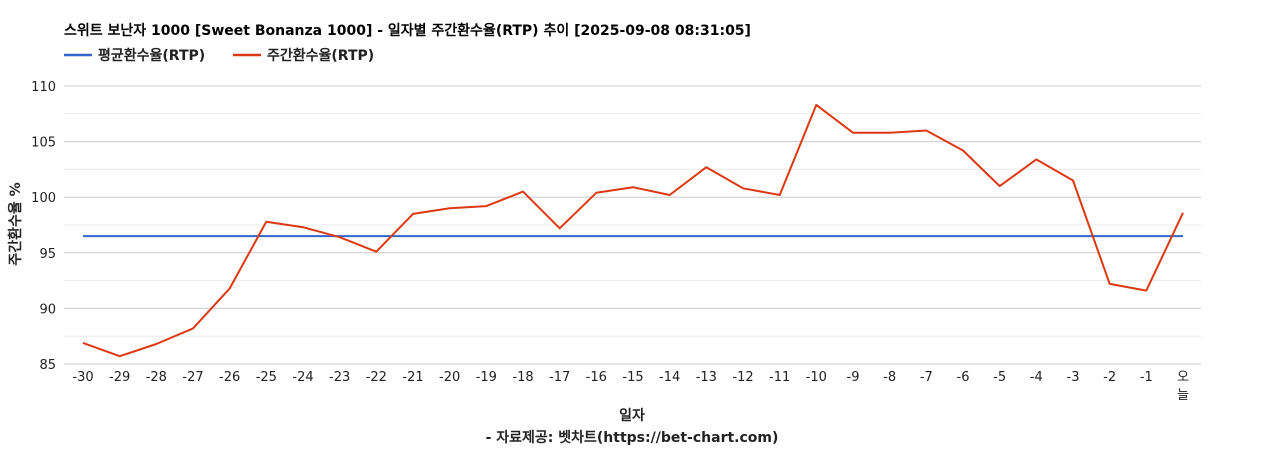 The image size is (1265, 450). I want to click on x-tick-label: -1, so click(1146, 377).